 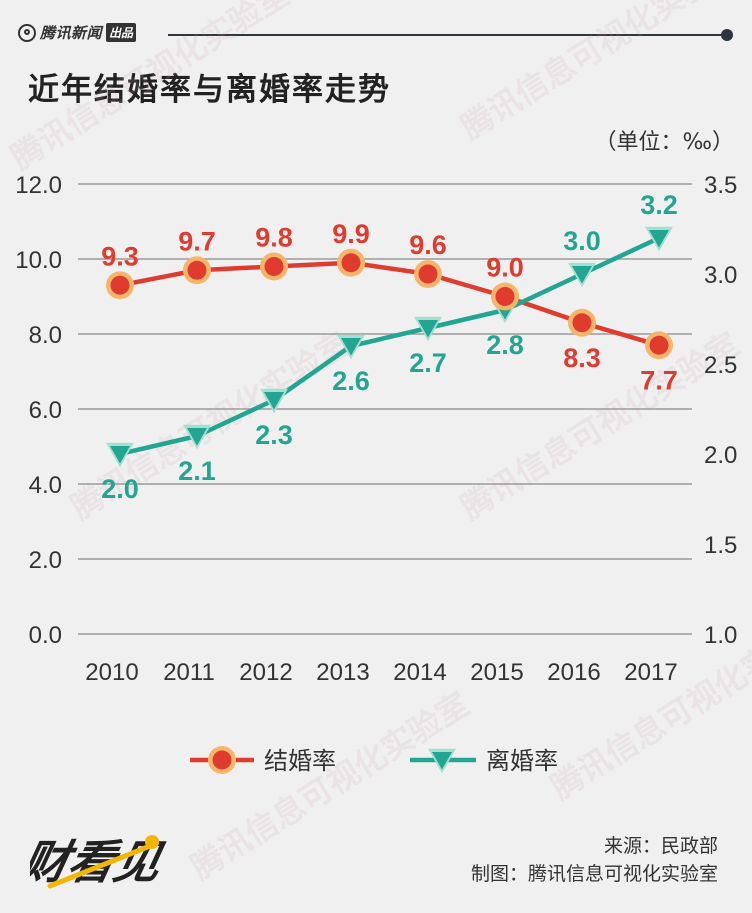 What do you see at coordinates (720, 185) in the screenshot?
I see `y-right-tick-label: 3.5` at bounding box center [720, 185].